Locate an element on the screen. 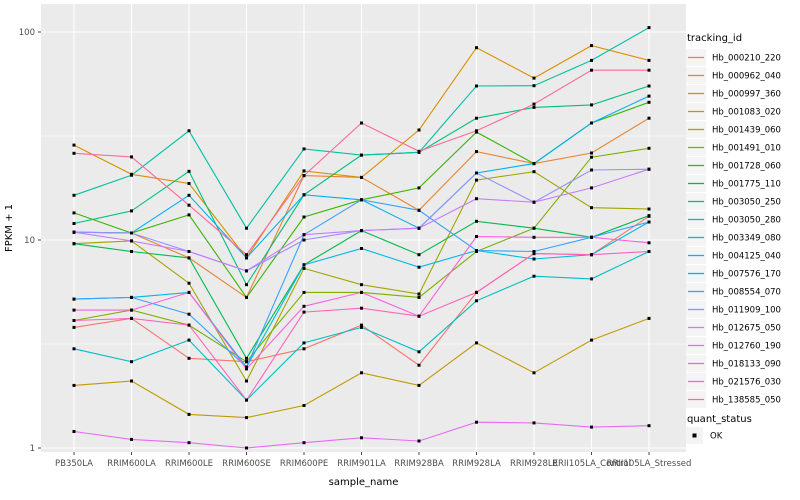 This screenshot has height=500, width=800. x-axis-tick-label: RRIM928BA is located at coordinates (419, 464).